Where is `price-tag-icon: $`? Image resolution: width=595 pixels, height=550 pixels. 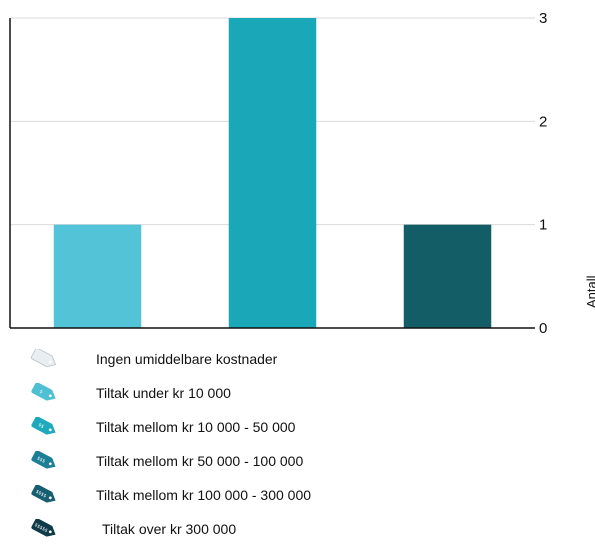
price-tag-icon: $ is located at coordinates (43, 392).